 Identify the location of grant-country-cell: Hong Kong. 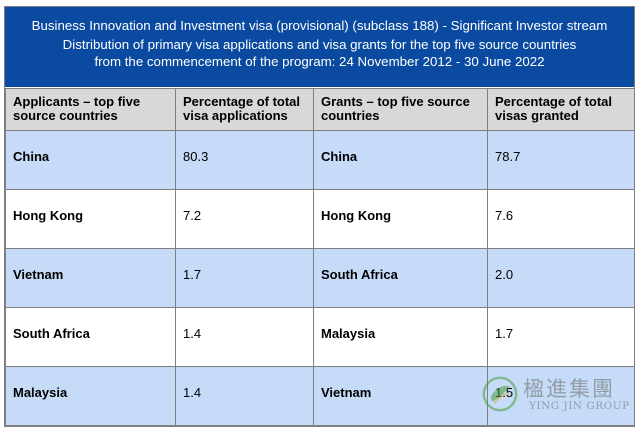
(400, 219).